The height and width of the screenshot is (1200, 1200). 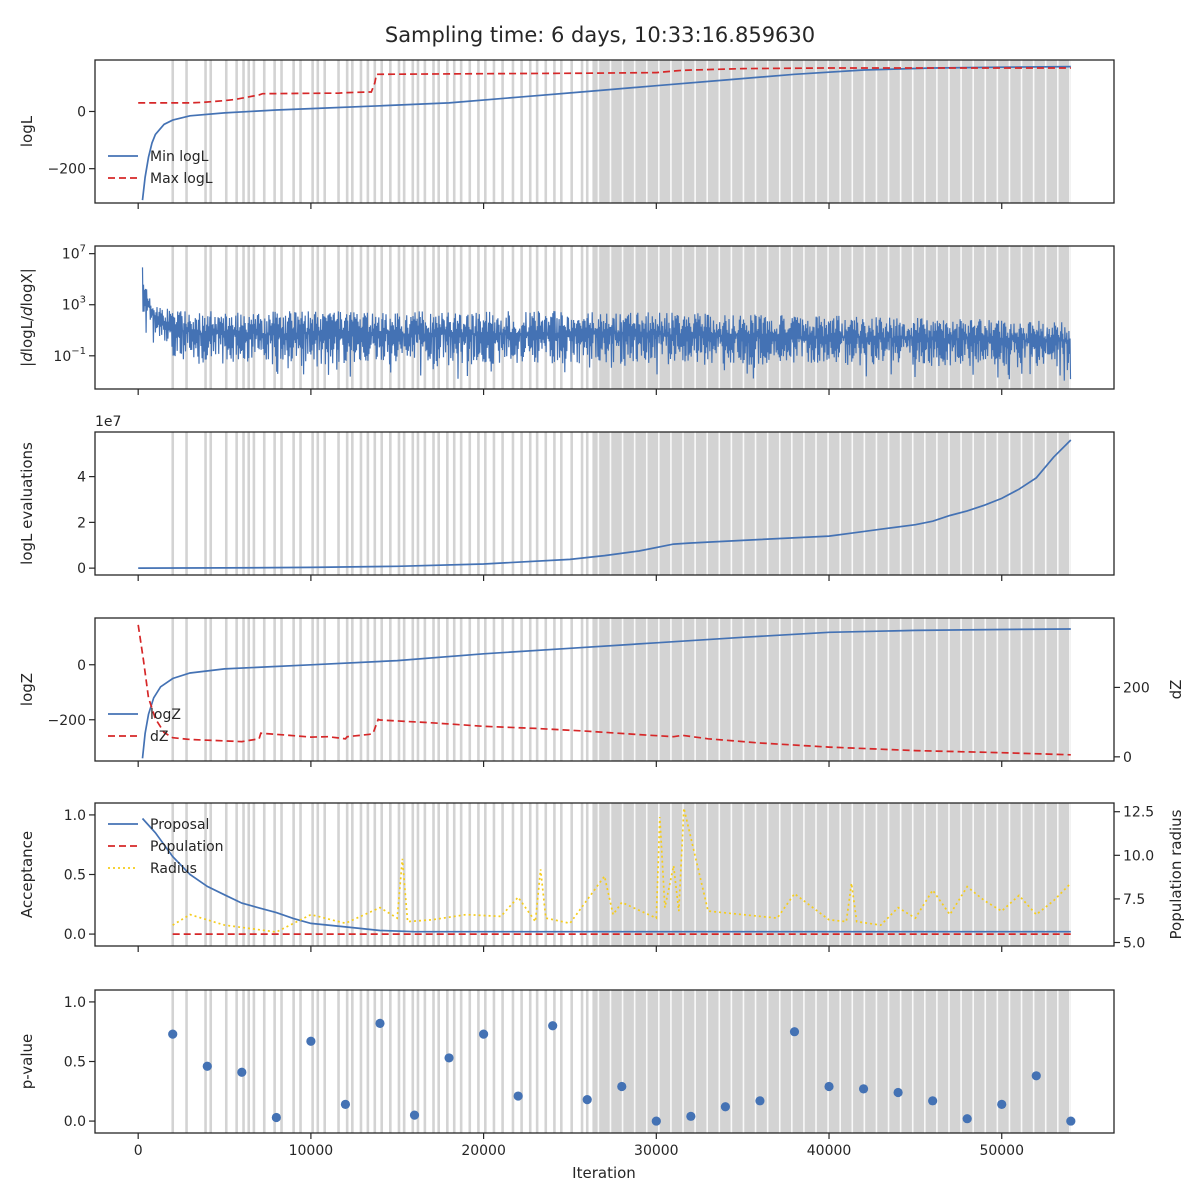 What do you see at coordinates (1001, 1151) in the screenshot?
I see `x-tick-label: 50000` at bounding box center [1001, 1151].